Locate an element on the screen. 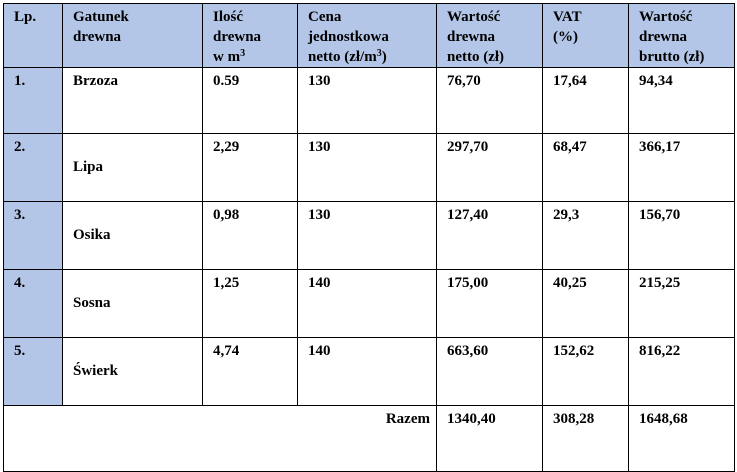 The image size is (737, 472). table-row: 1. Brzoza 0.59 130 76,70 17,64 94,34 is located at coordinates (369, 100).